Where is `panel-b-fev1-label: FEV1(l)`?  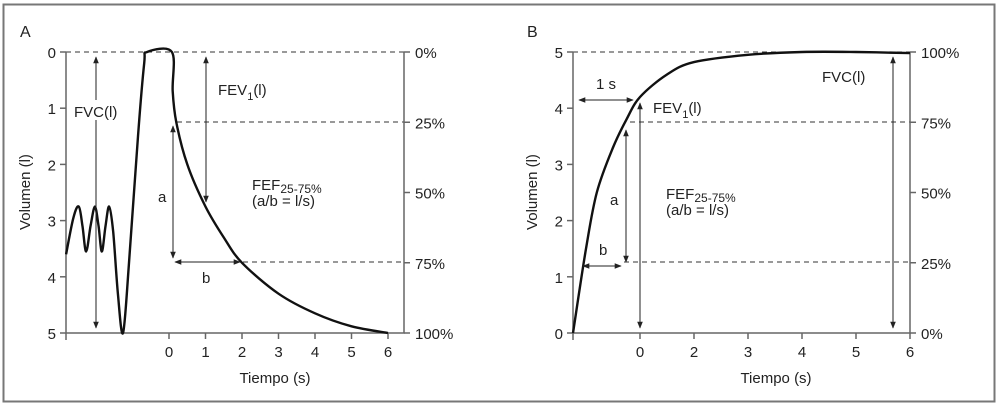 panel-b-fev1-label: FEV1(l) is located at coordinates (677, 110).